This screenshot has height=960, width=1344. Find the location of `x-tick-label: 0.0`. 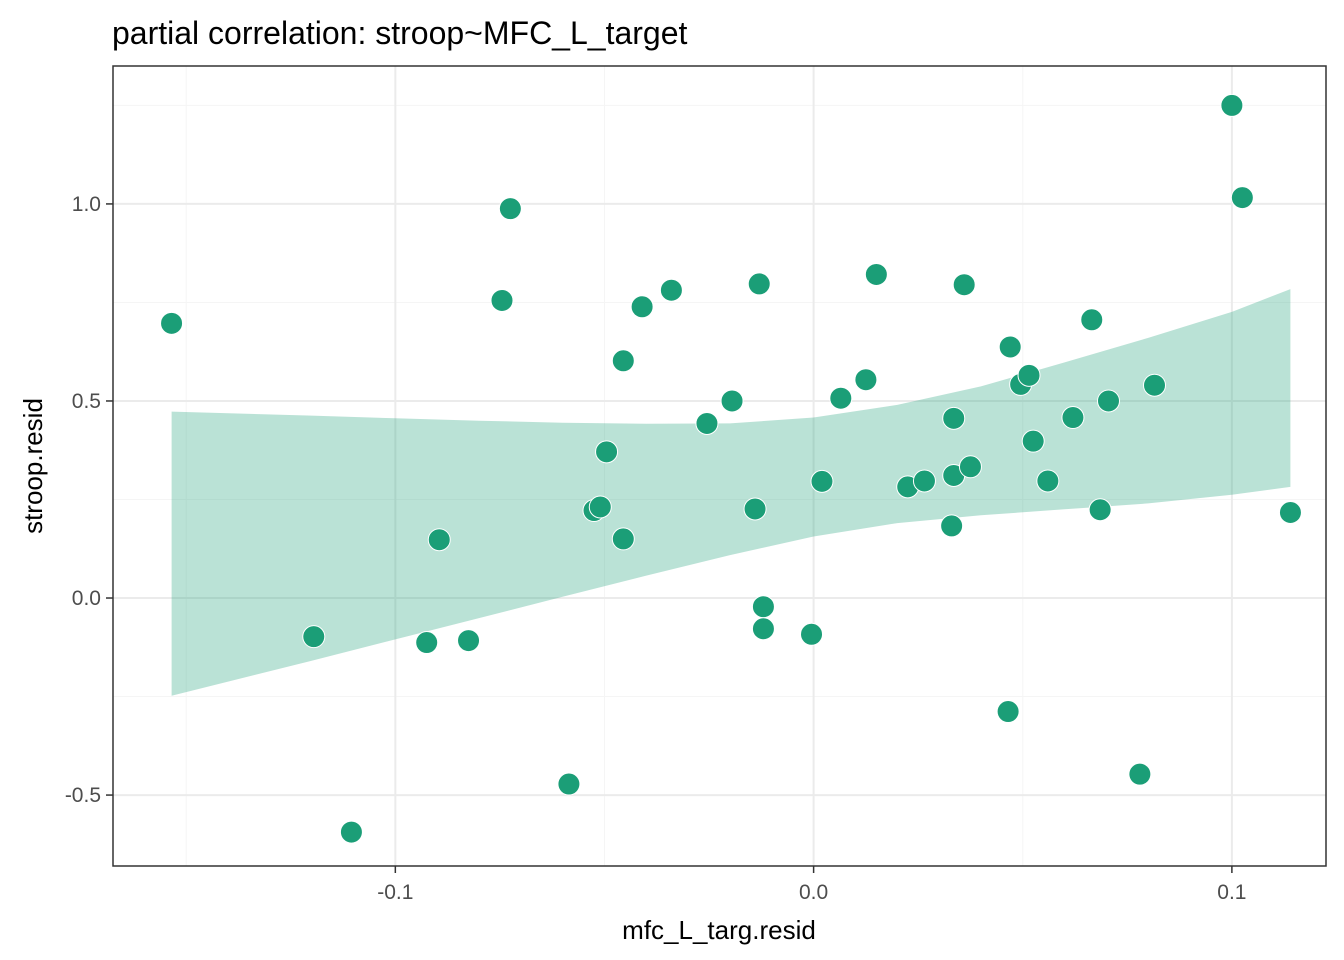

x-tick-label: 0.0 is located at coordinates (813, 892).